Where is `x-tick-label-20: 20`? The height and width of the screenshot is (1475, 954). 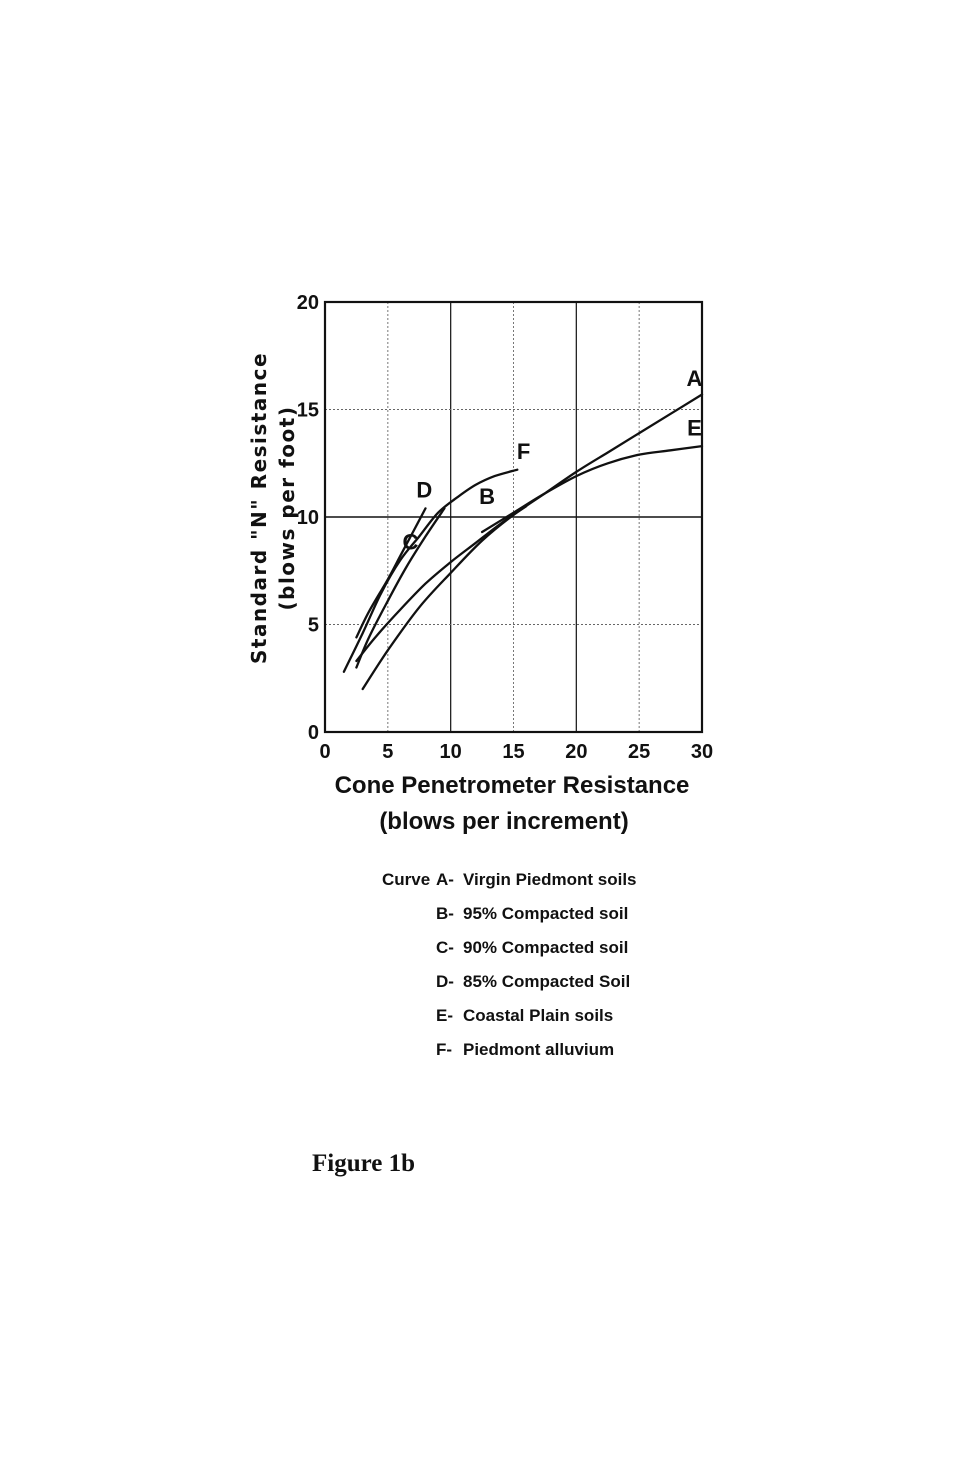
x-tick-label-20: 20 is located at coordinates (576, 752).